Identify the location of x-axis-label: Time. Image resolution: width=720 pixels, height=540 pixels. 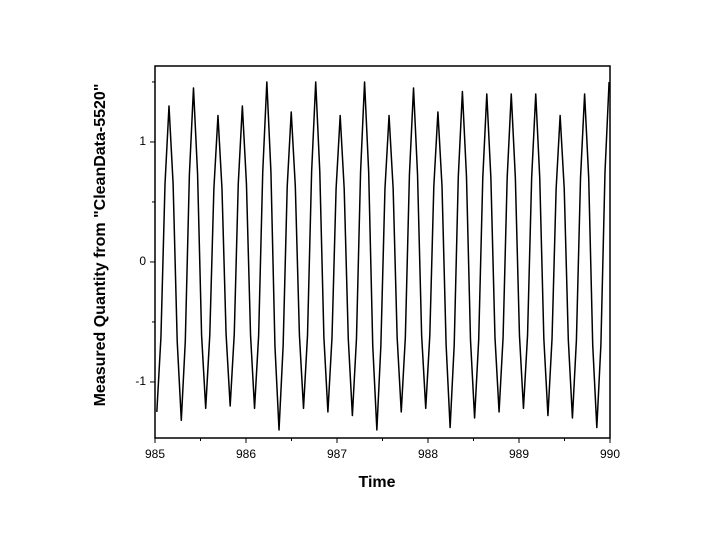
(376, 482).